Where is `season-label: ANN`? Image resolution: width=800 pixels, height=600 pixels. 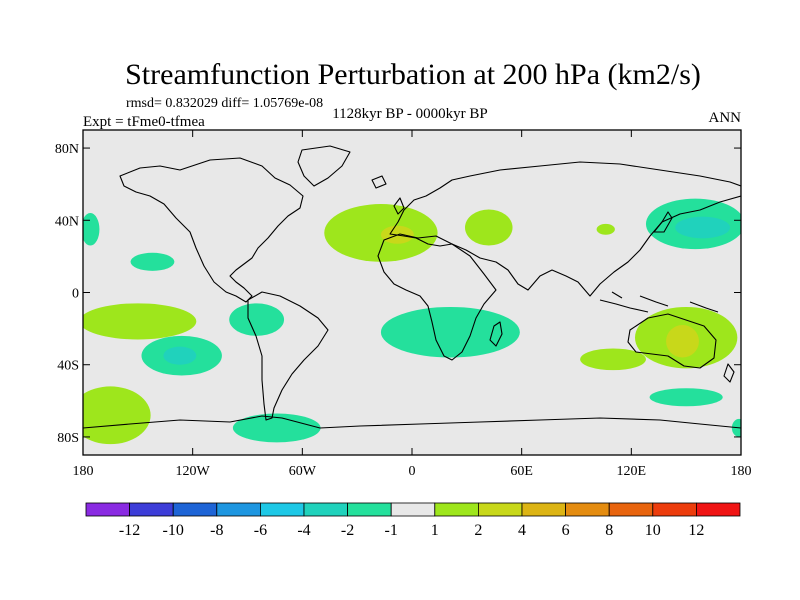
season-label: ANN is located at coordinates (725, 118).